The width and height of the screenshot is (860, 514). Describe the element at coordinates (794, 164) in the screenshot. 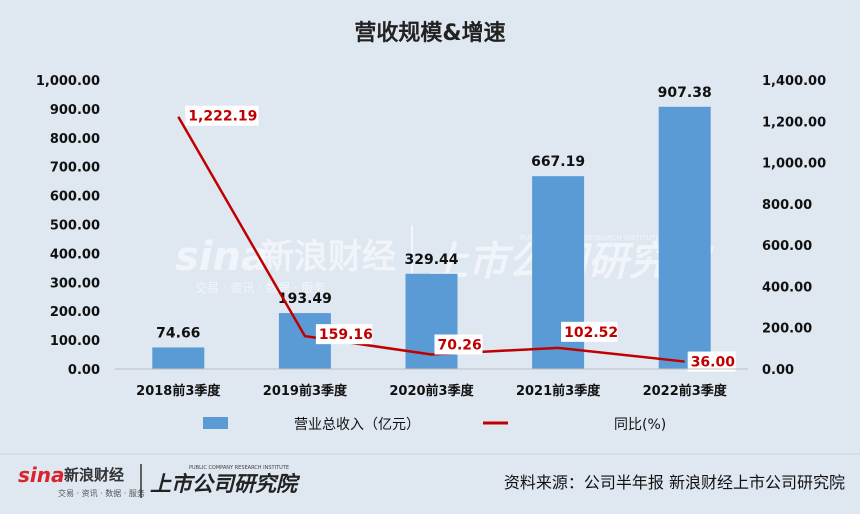

I see `right-y-tick-label: 1,000.00` at that location.